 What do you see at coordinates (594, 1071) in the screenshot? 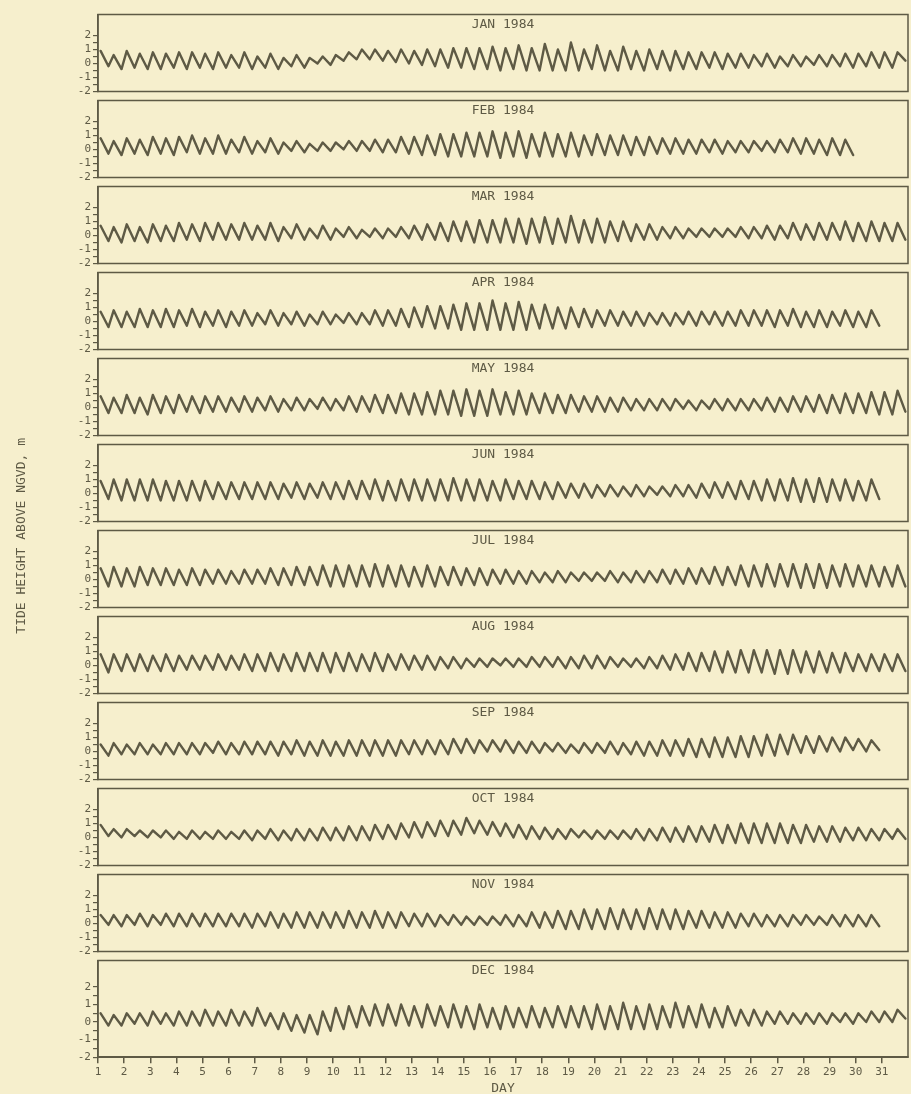
I see `x-tick-label: 20` at bounding box center [594, 1071].